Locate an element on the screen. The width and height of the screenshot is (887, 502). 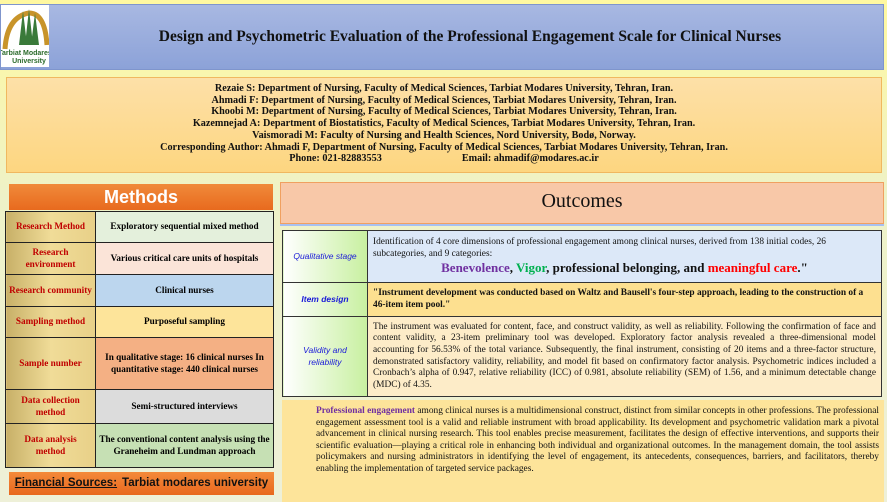
method-label: Sampling method is located at coordinates (50, 322).